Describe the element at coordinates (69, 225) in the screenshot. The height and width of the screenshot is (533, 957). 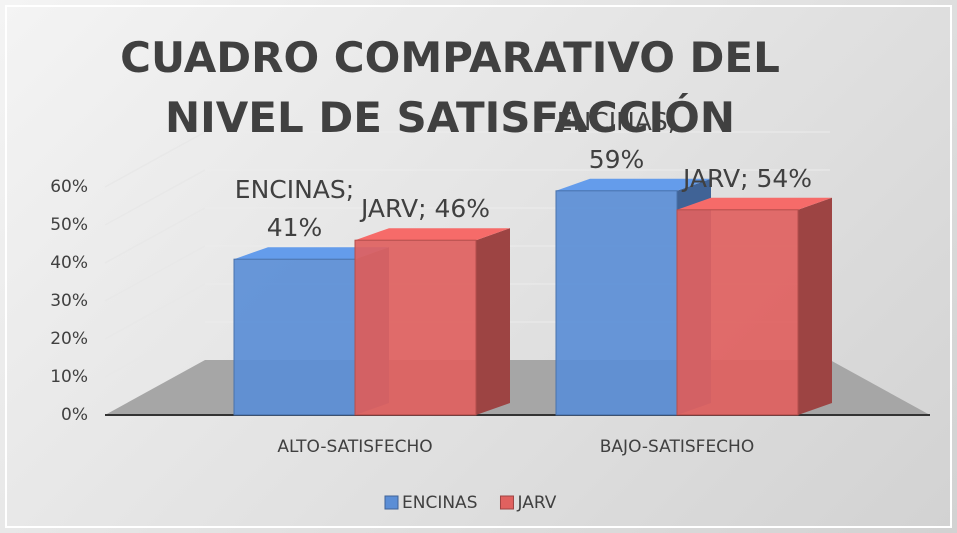
I see `y-tick-label: 50%` at that location.